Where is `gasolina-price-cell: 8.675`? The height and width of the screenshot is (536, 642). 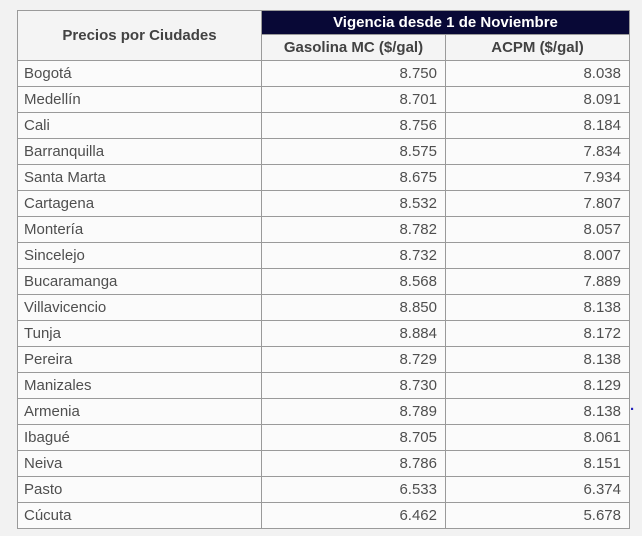 gasolina-price-cell: 8.675 is located at coordinates (353, 177).